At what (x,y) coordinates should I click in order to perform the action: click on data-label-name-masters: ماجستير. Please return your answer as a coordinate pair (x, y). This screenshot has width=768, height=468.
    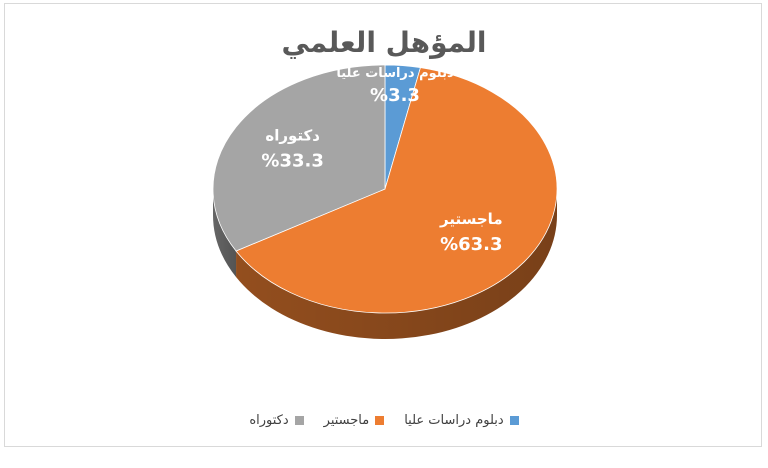
    Looking at the image, I should click on (471, 219).